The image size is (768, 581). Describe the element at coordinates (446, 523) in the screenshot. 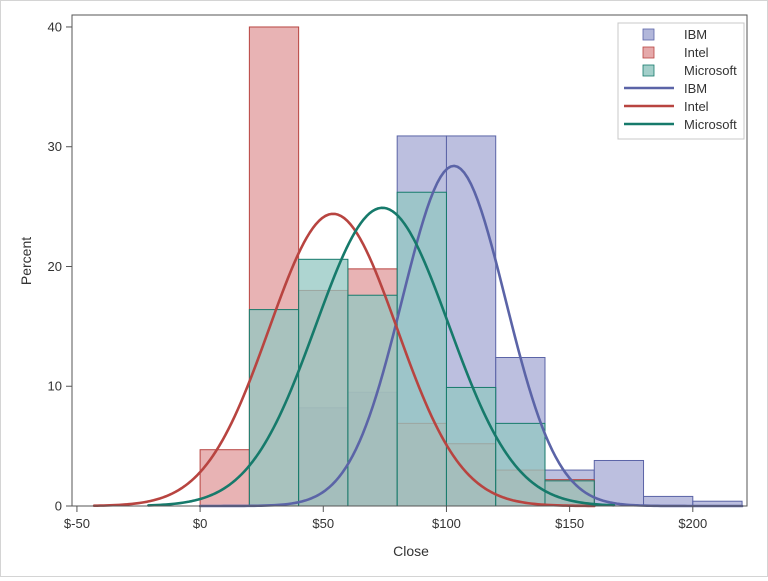

I see `x-tick-label: $100` at that location.